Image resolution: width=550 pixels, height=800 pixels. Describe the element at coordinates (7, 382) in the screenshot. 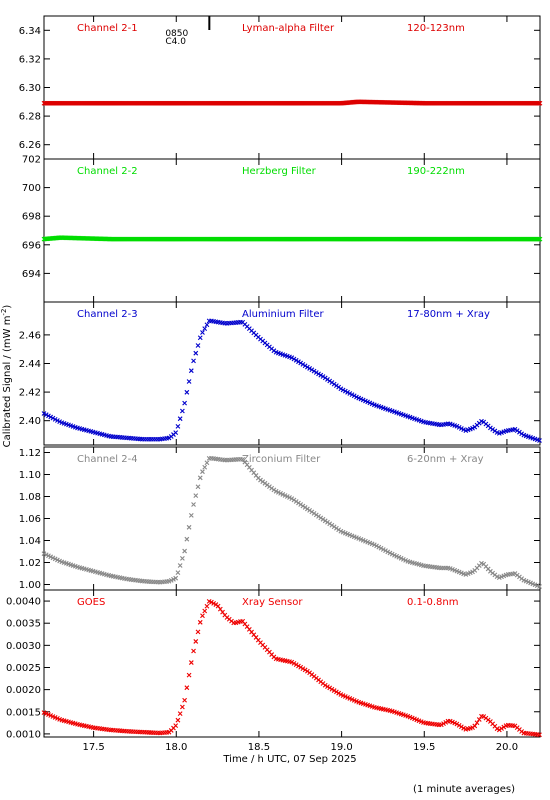

I see `y-axis-label-main: Calibrated Signal / (mW m` at that location.